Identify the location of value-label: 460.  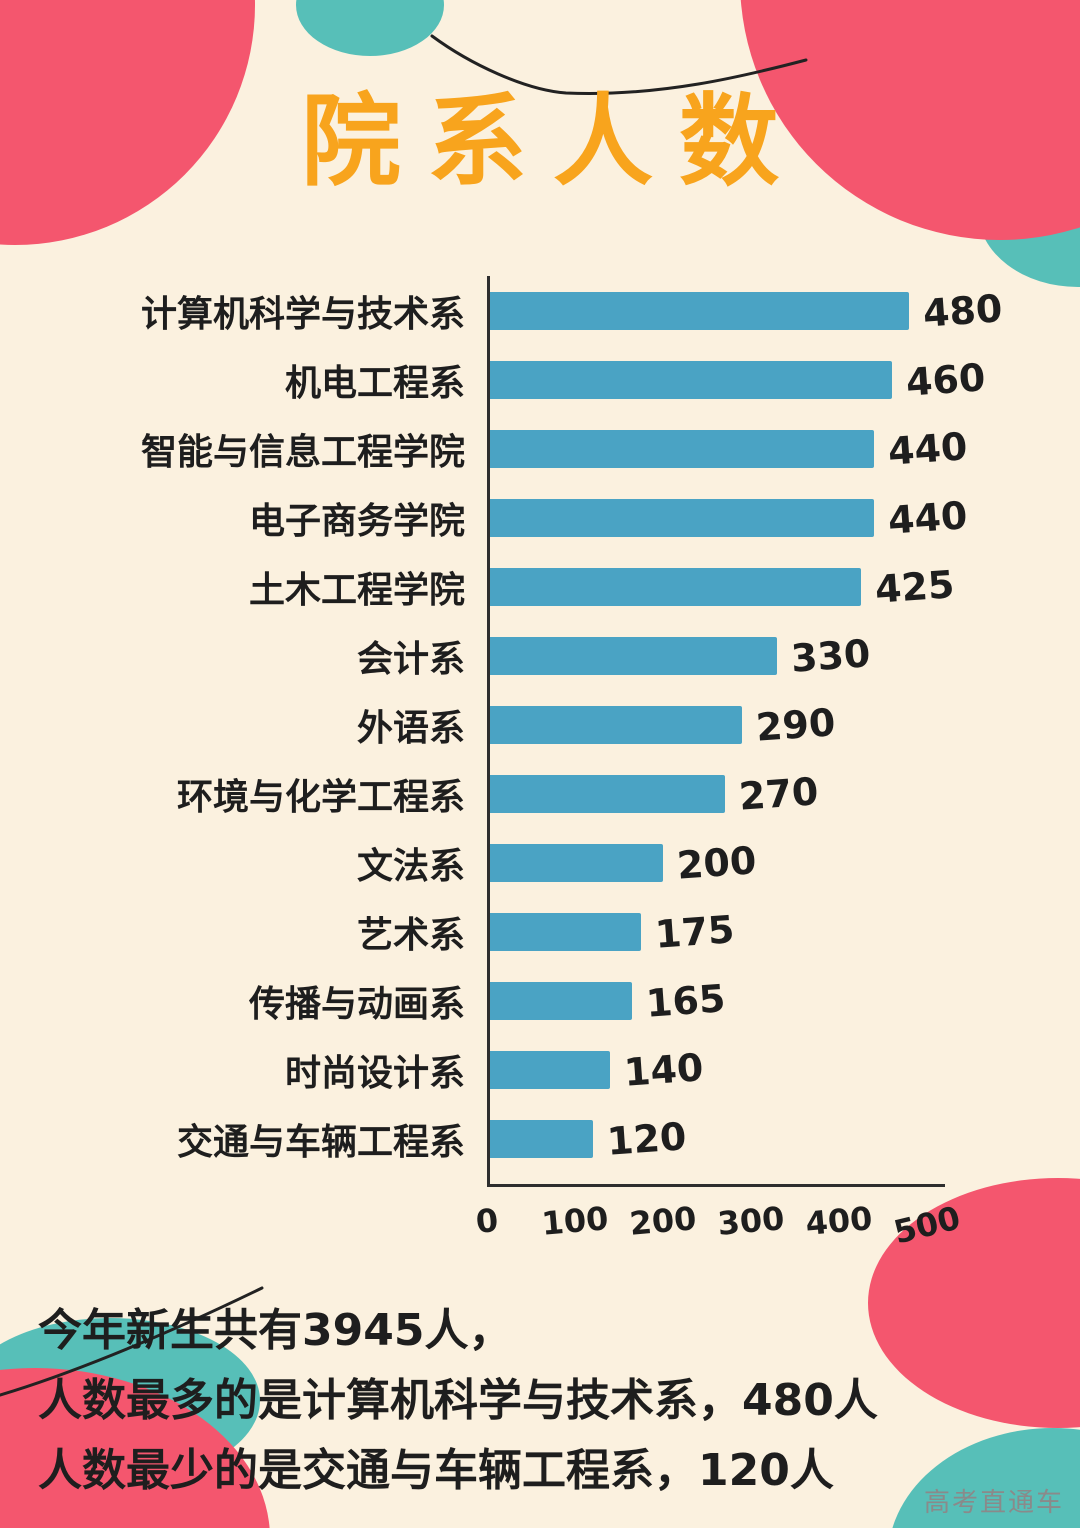
(945, 379).